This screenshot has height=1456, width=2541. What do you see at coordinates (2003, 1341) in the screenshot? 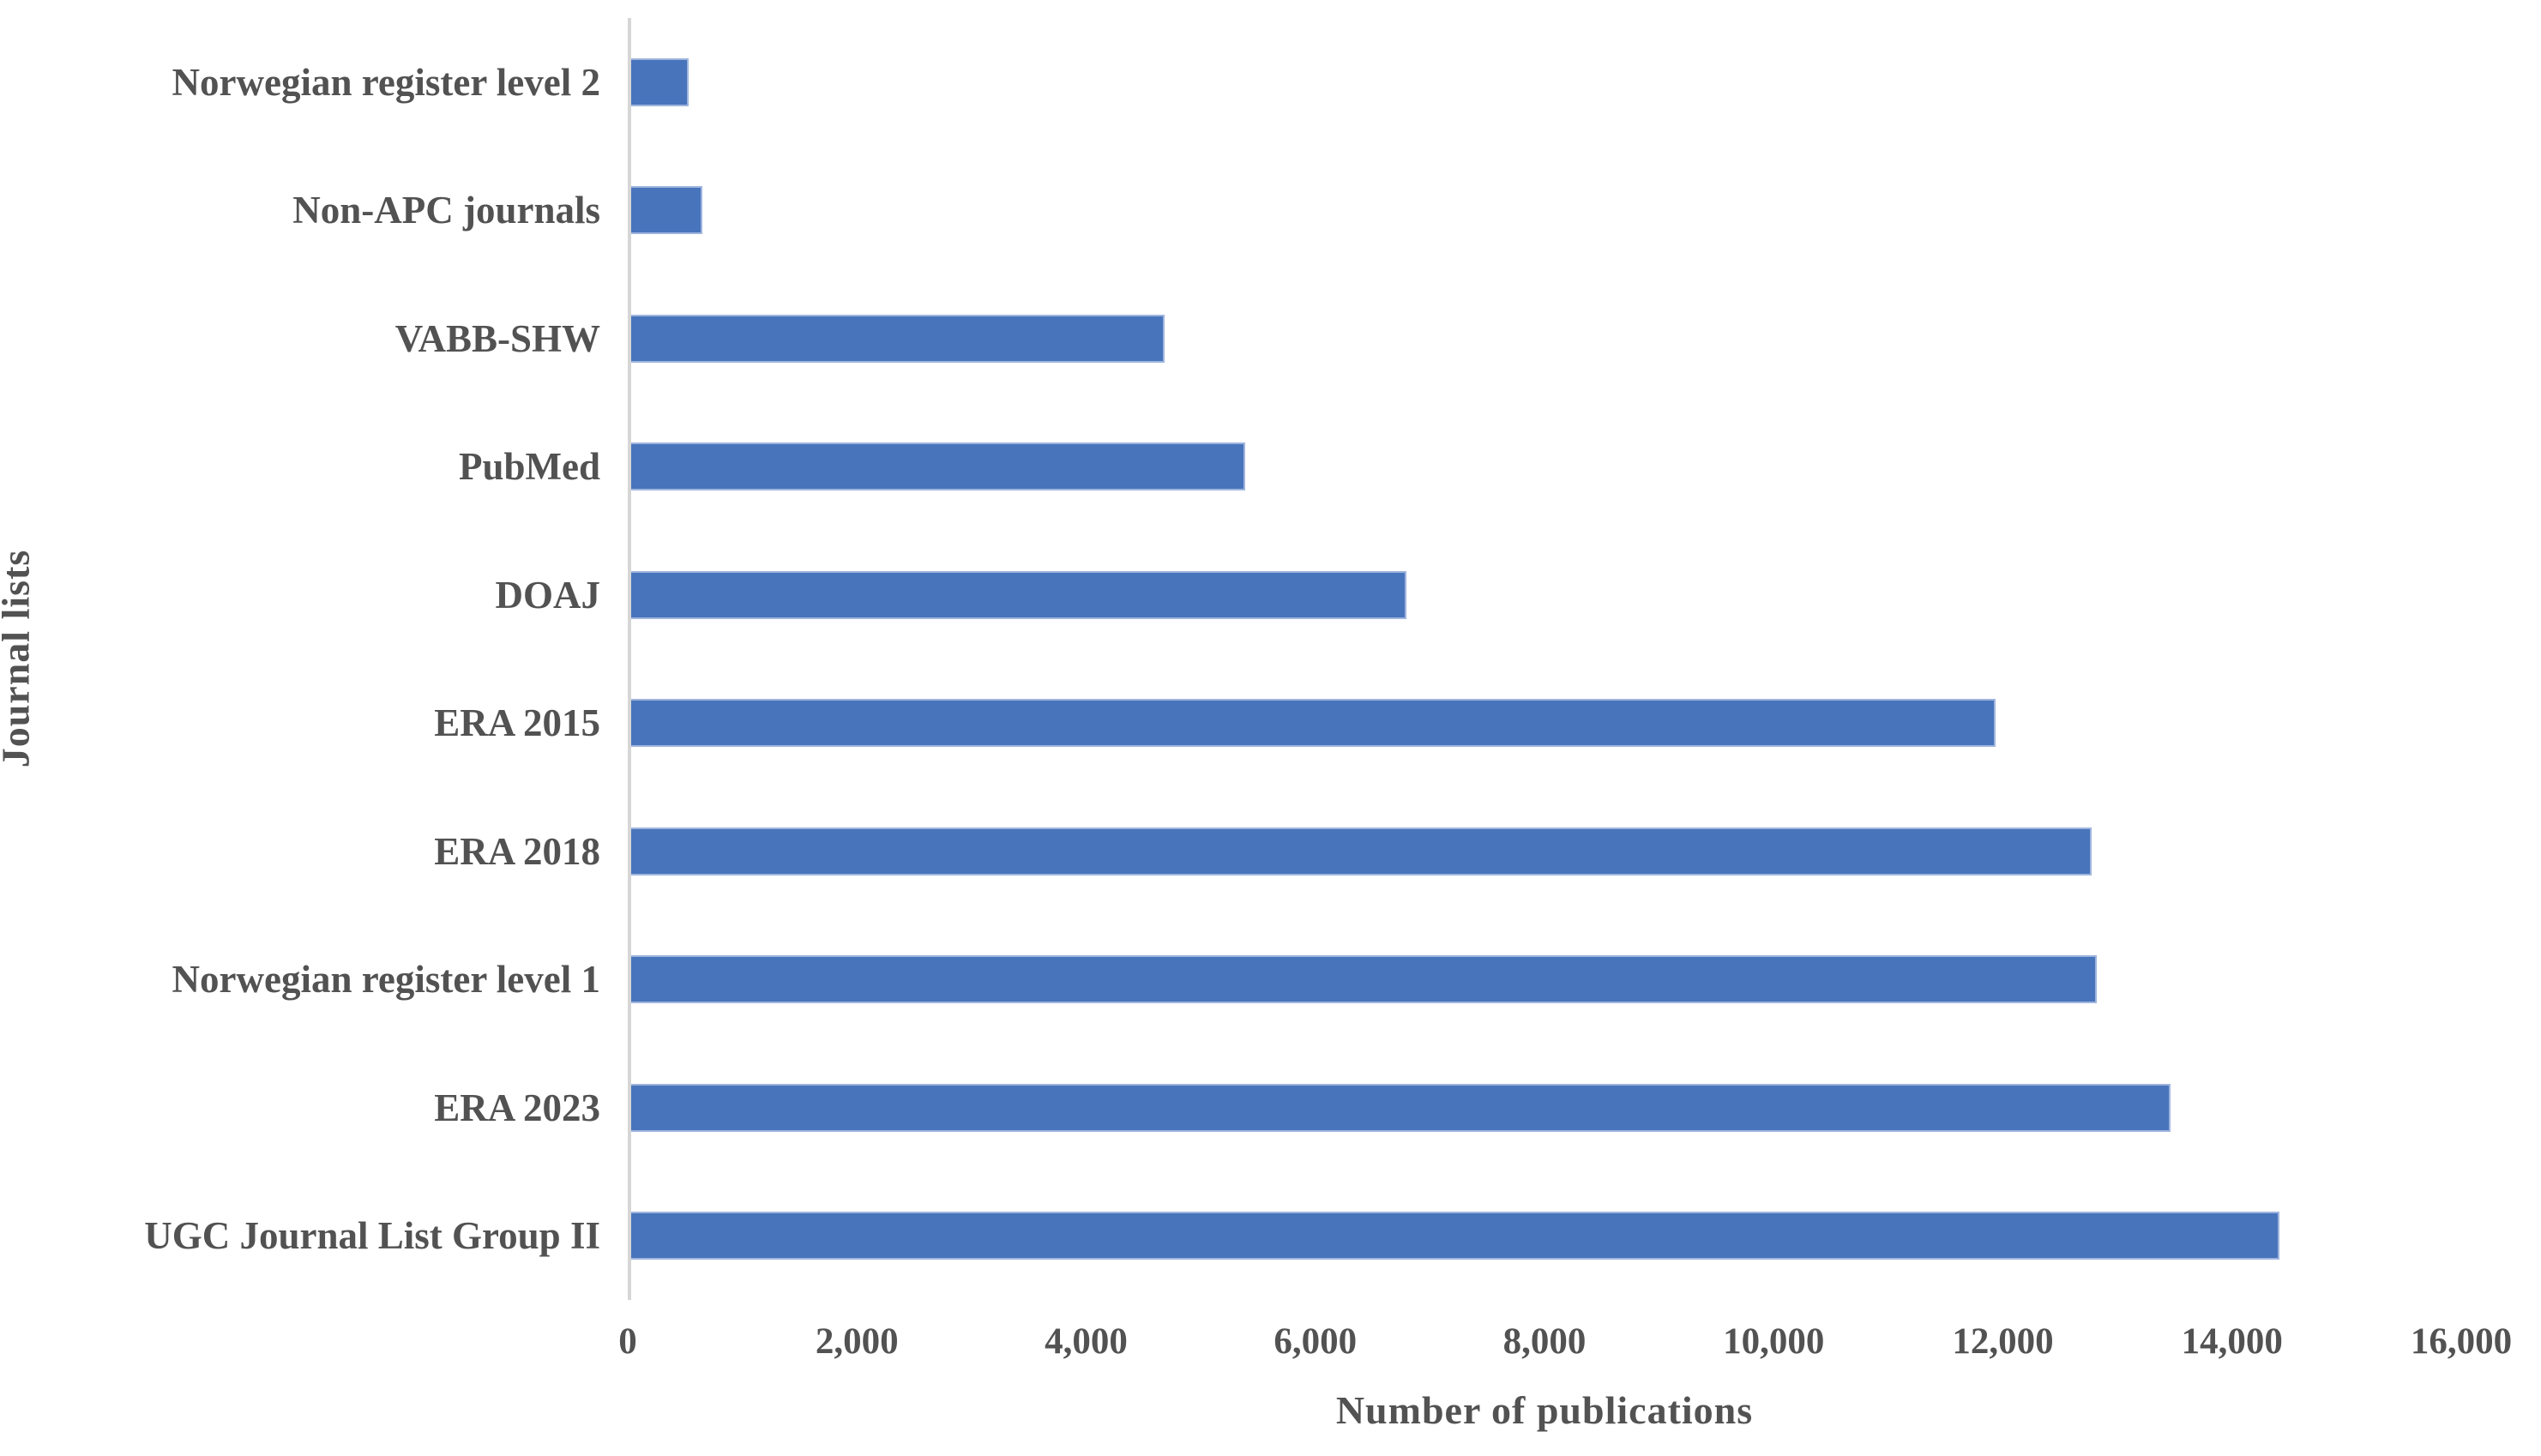
I see `x-axis-tick-label: 12,000` at bounding box center [2003, 1341].